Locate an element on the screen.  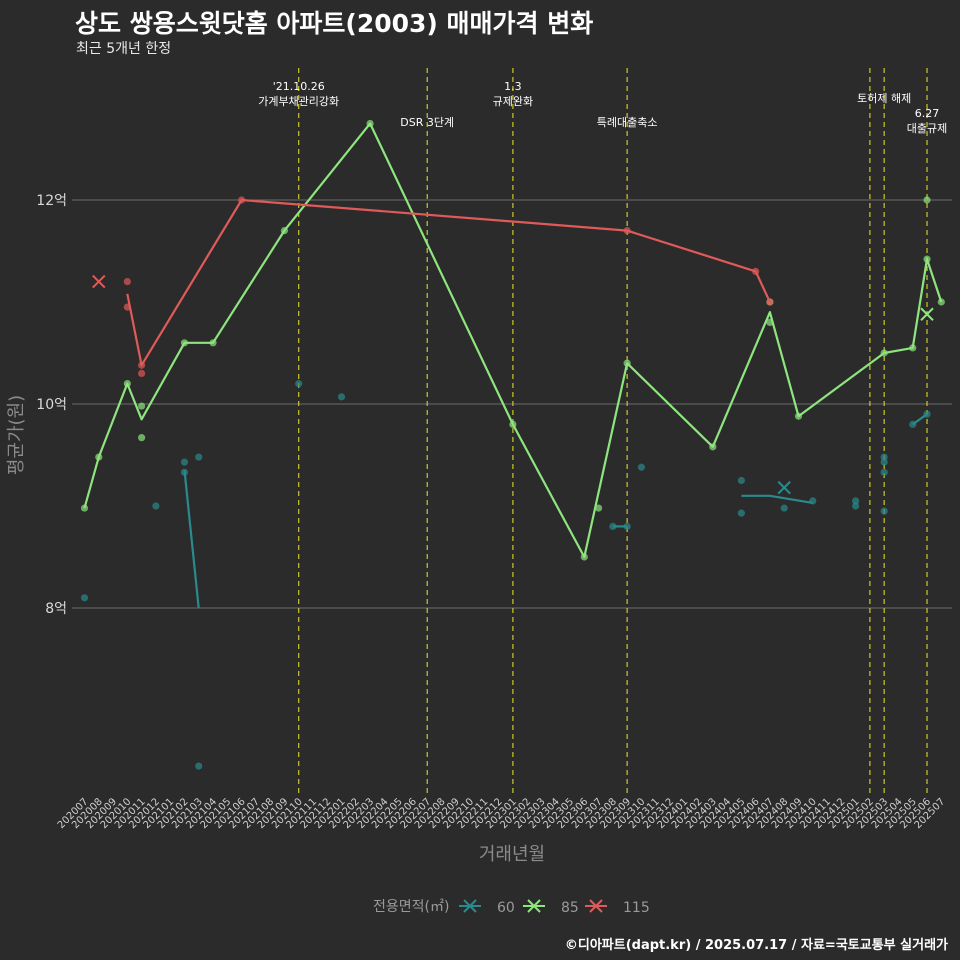
event-label: 토허제 해제 is located at coordinates (884, 98).